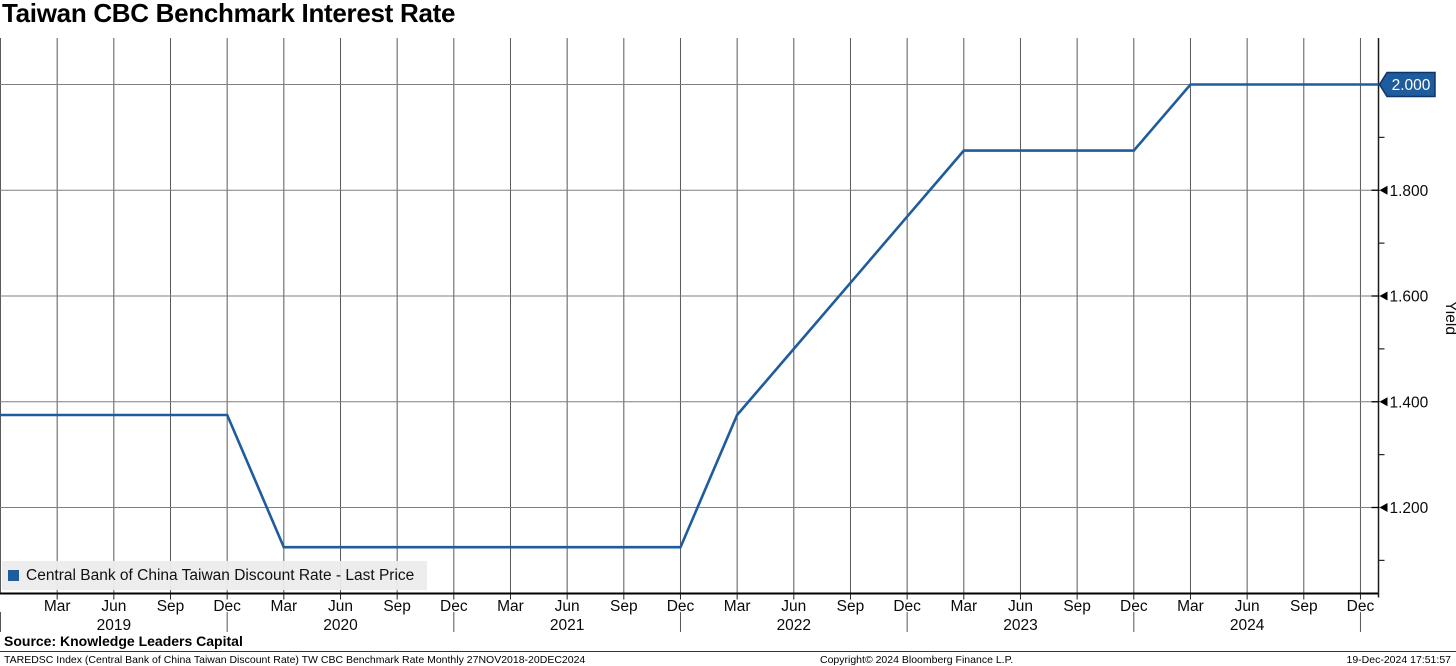 This screenshot has height=666, width=1456. What do you see at coordinates (1020, 625) in the screenshot?
I see `year-label: 2023` at bounding box center [1020, 625].